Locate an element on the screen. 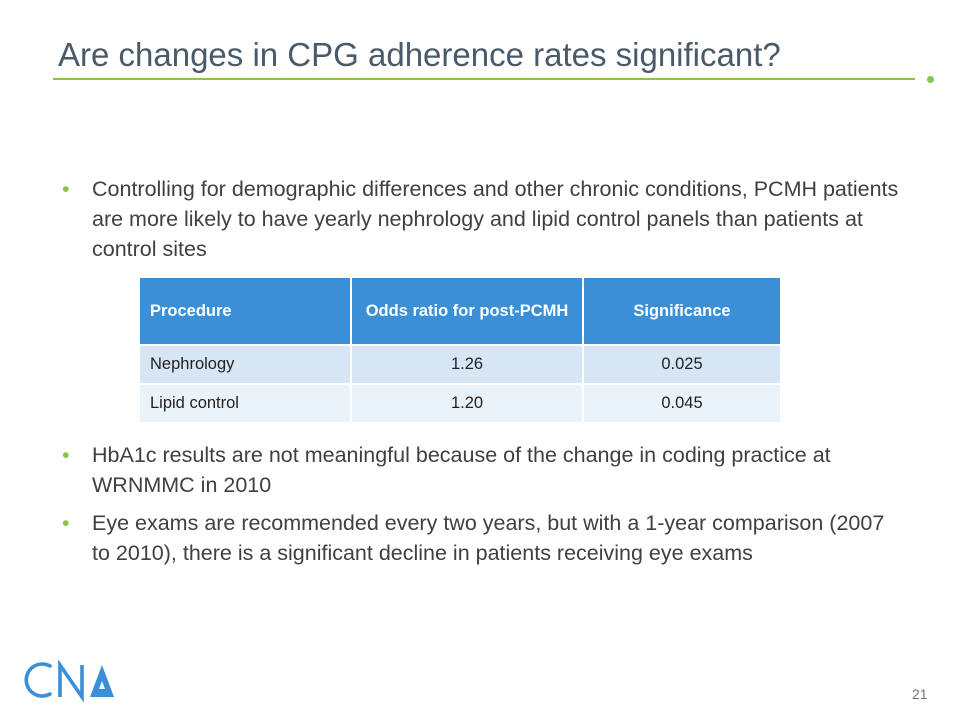  table-row: Nephrology 1.26 0.025 is located at coordinates (460, 364).